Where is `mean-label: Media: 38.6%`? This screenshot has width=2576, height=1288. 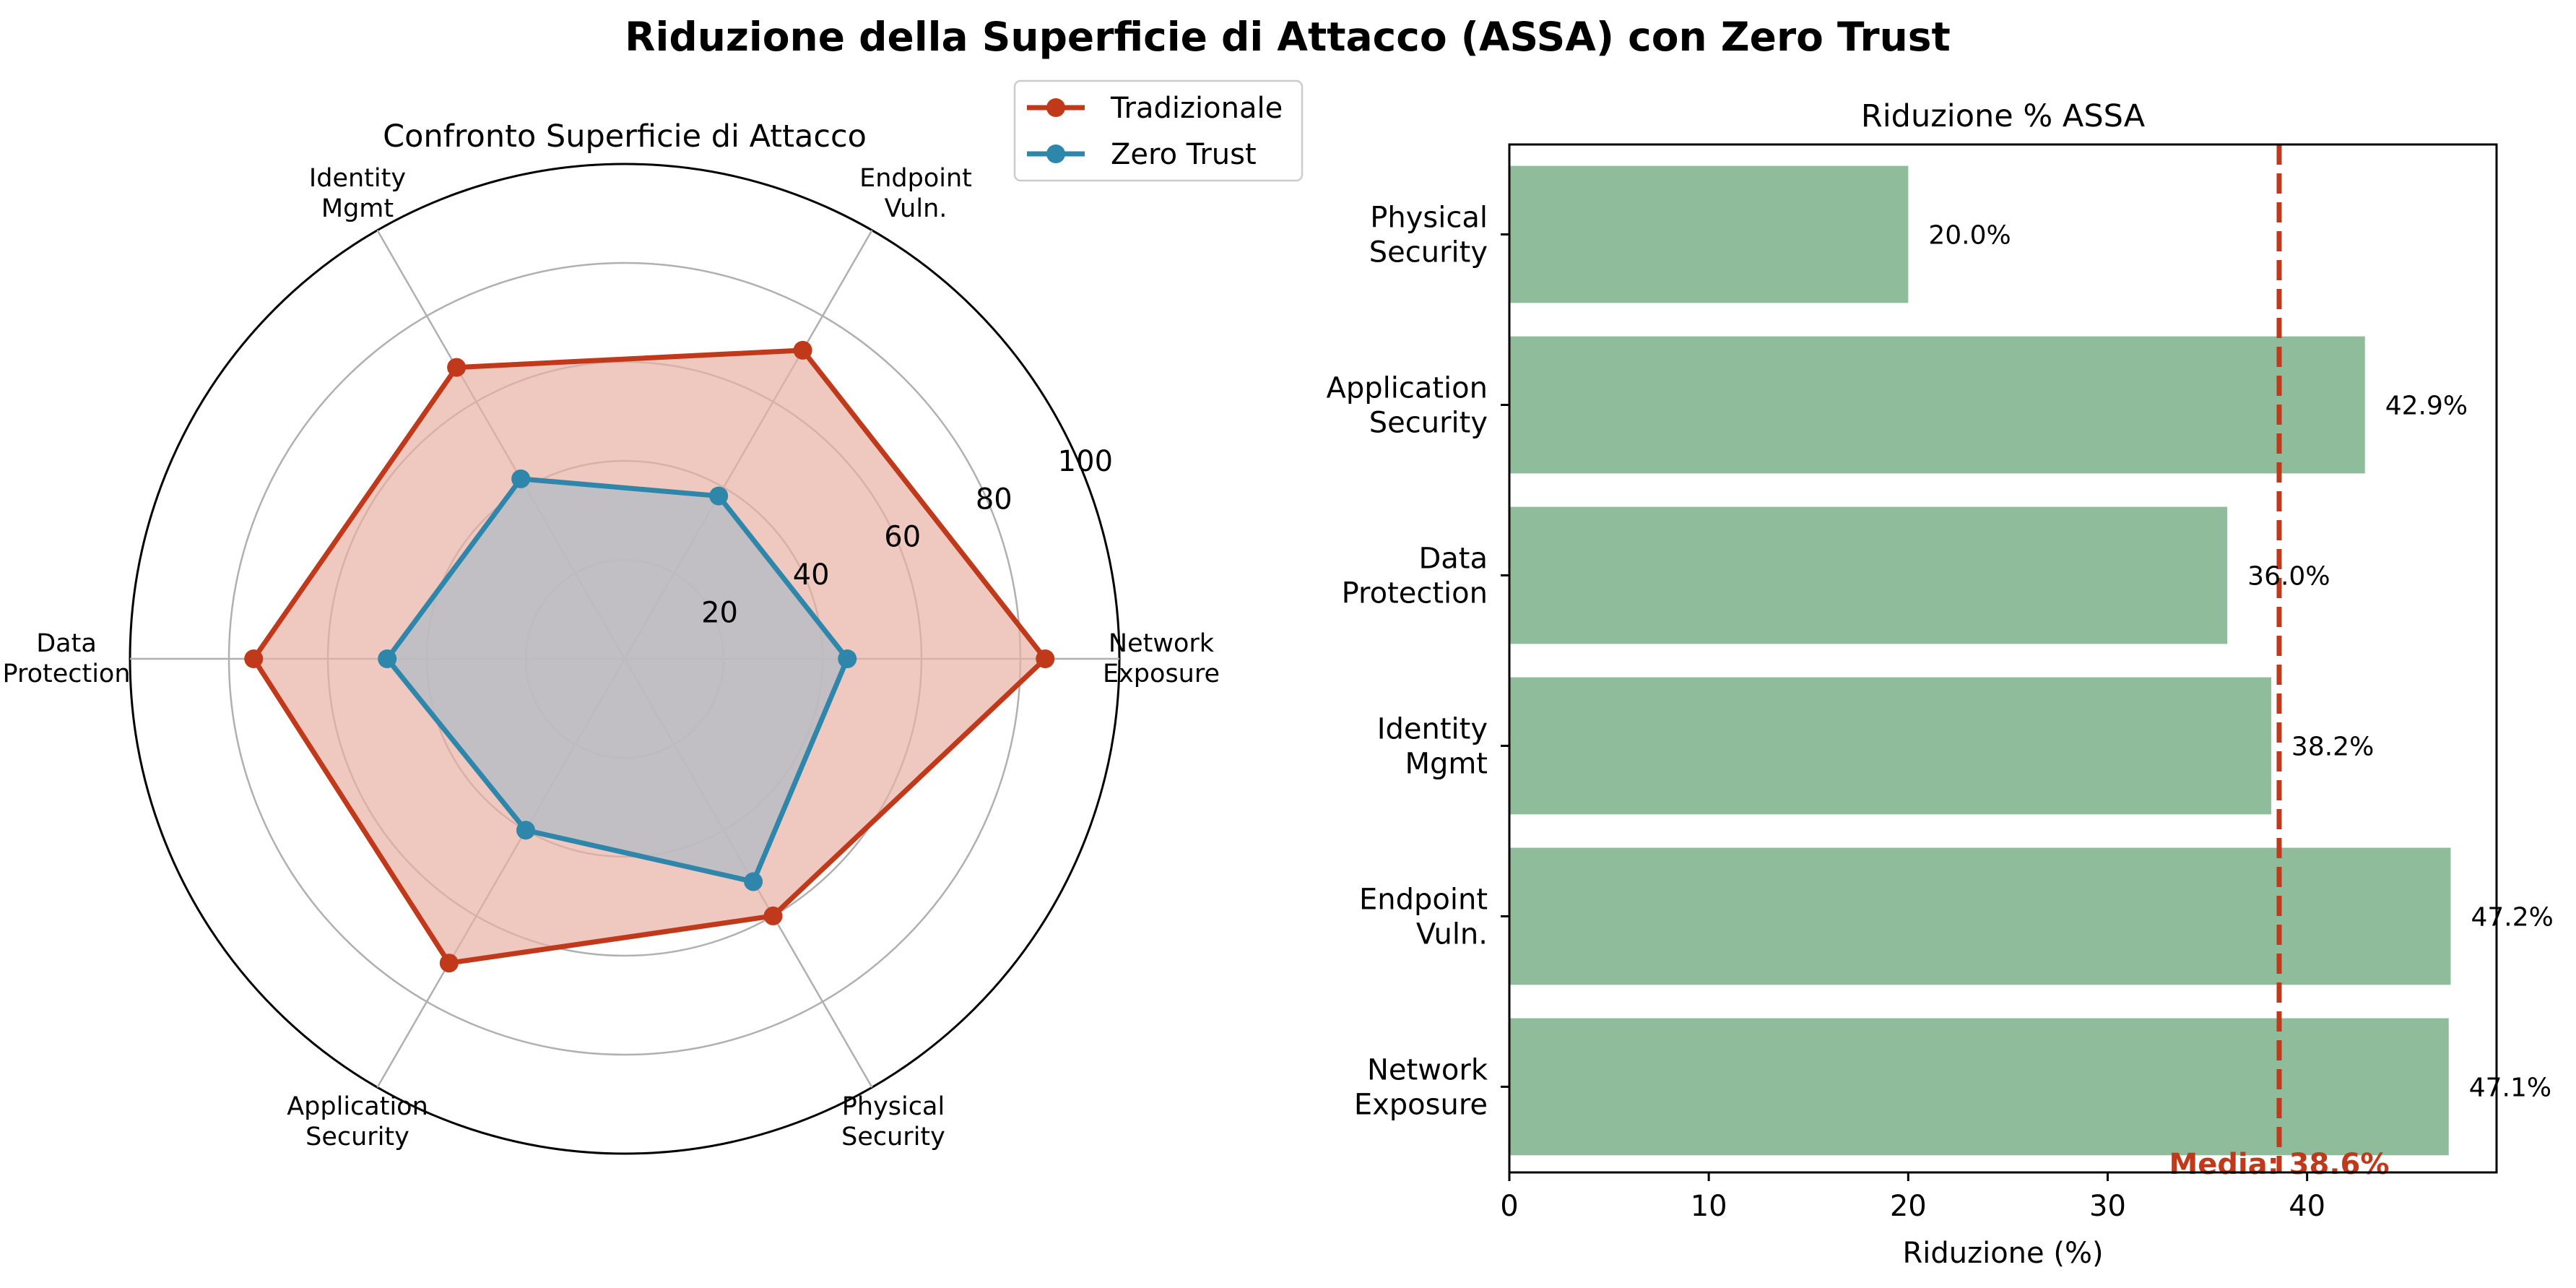 mean-label: Media: 38.6% is located at coordinates (2279, 1164).